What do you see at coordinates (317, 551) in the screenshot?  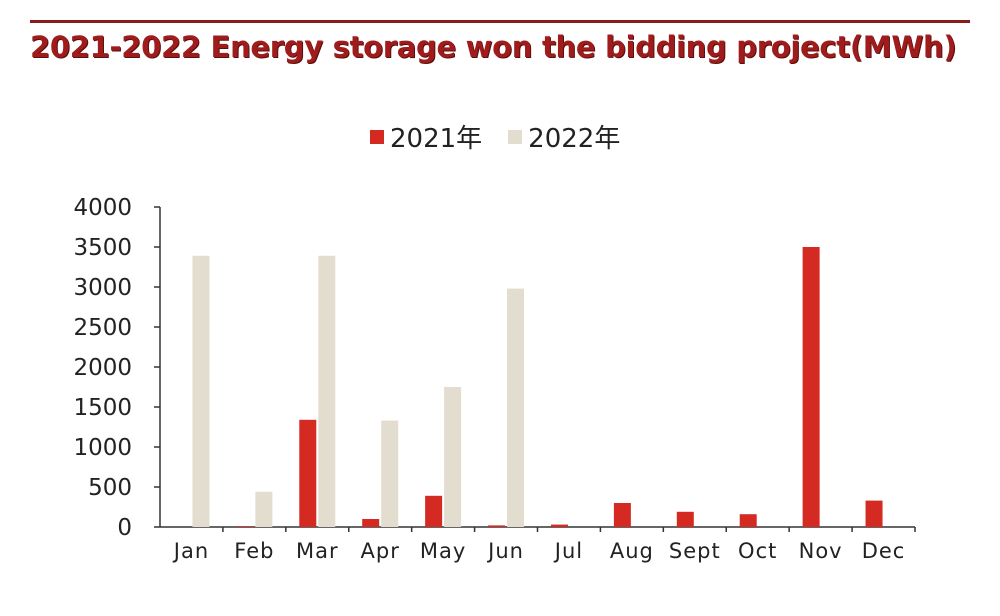 I see `x-tick-label: Mar` at bounding box center [317, 551].